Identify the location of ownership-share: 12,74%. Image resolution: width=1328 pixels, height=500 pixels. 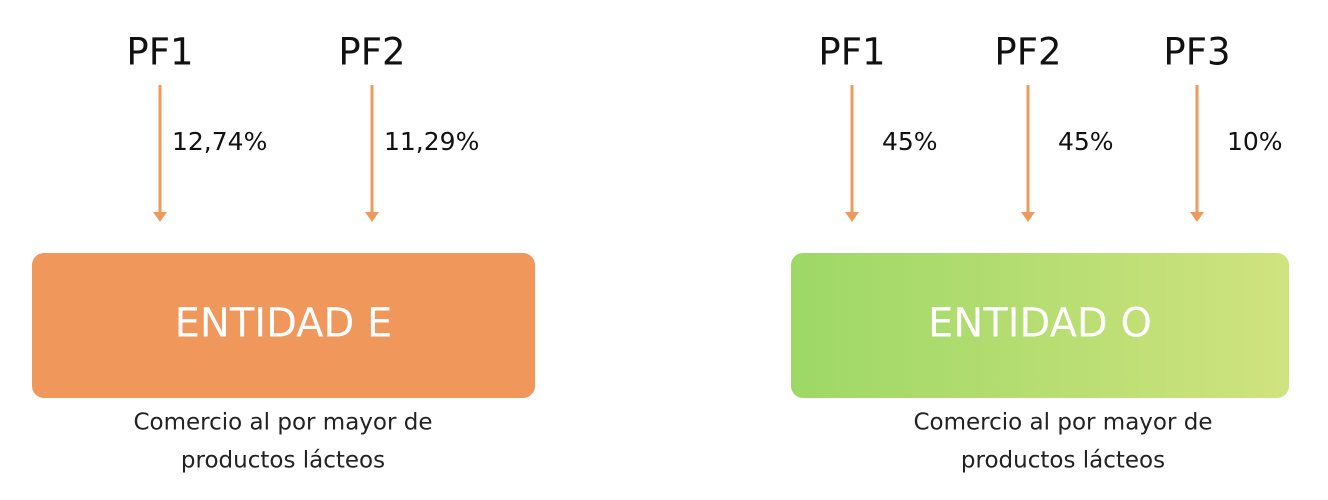
(219, 141).